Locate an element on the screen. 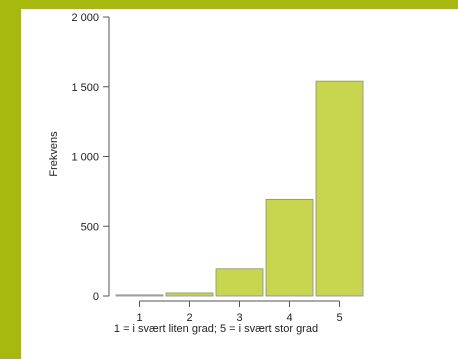 This screenshot has width=458, height=359. x-tick-label: 4 is located at coordinates (289, 318).